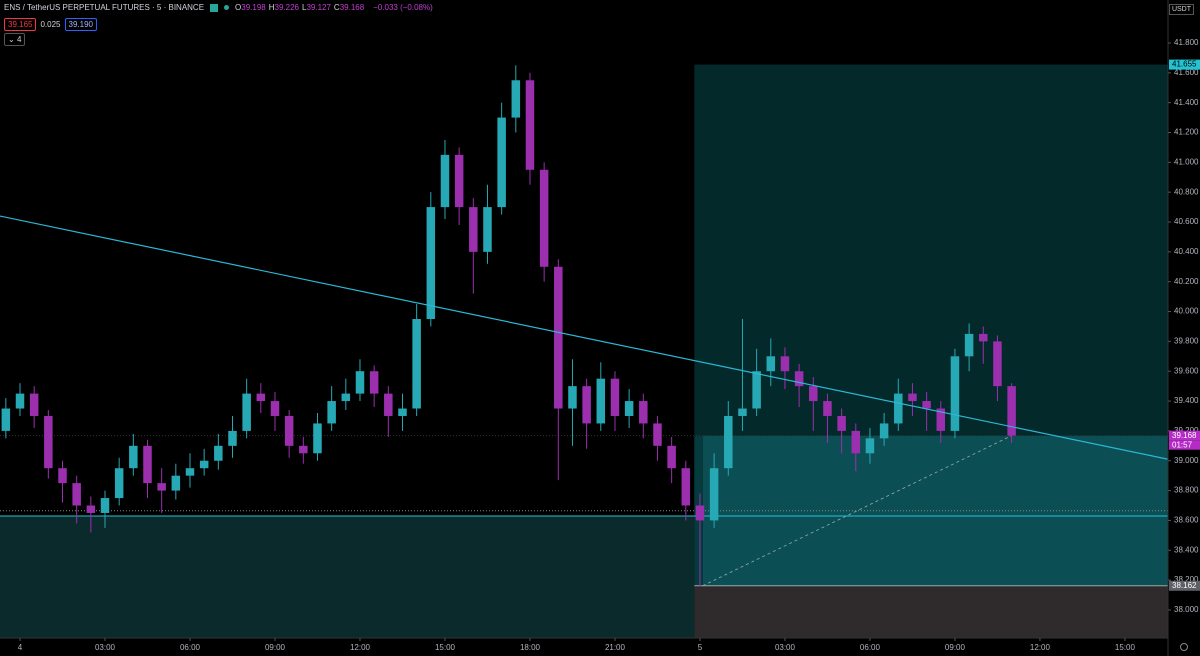 The width and height of the screenshot is (1200, 656). What do you see at coordinates (271, 7) in the screenshot?
I see `ohlc-key: H` at bounding box center [271, 7].